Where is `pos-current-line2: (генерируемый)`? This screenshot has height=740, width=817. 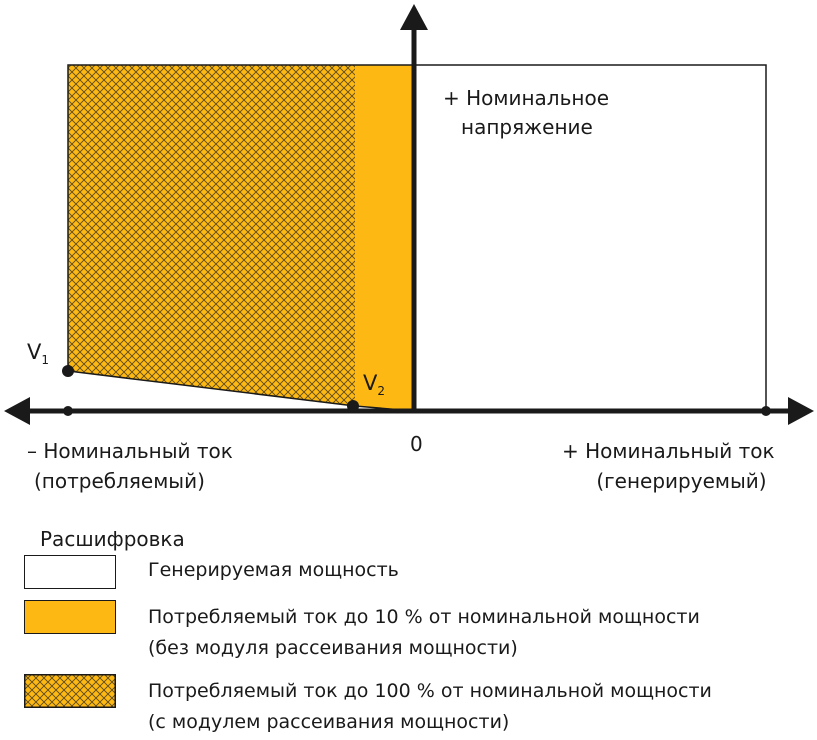 pos-current-line2: (генерируемый) is located at coordinates (681, 481).